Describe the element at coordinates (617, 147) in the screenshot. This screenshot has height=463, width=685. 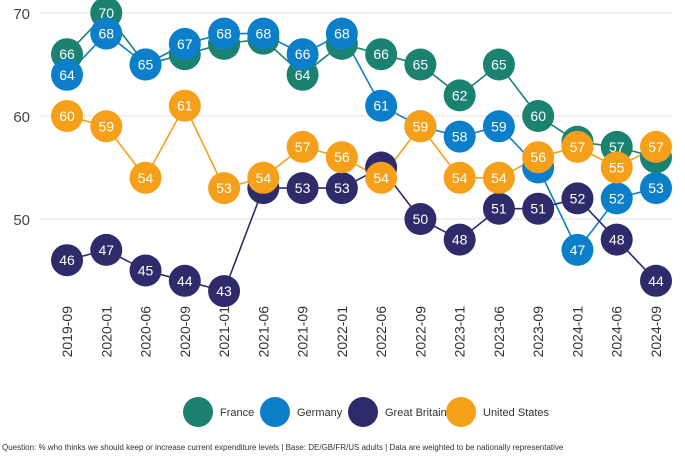
I see `data-label: 57` at that location.